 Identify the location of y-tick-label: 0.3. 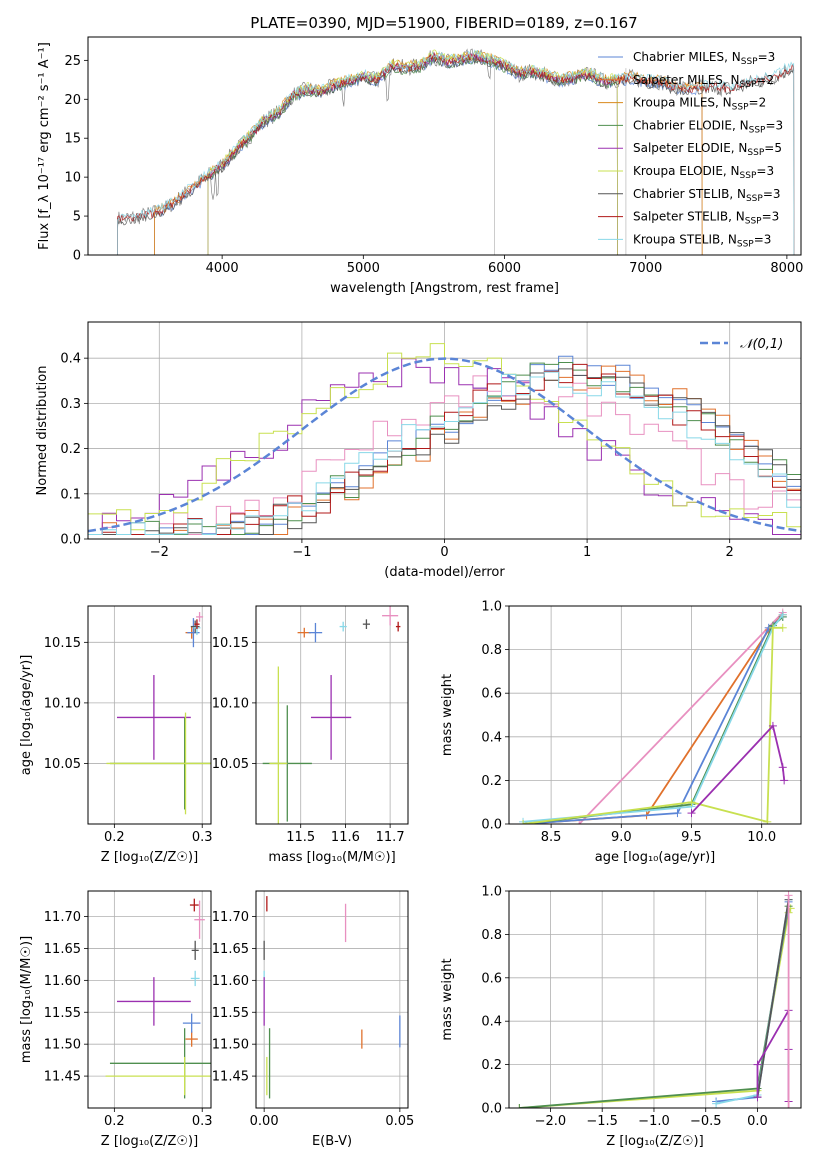
(70, 404).